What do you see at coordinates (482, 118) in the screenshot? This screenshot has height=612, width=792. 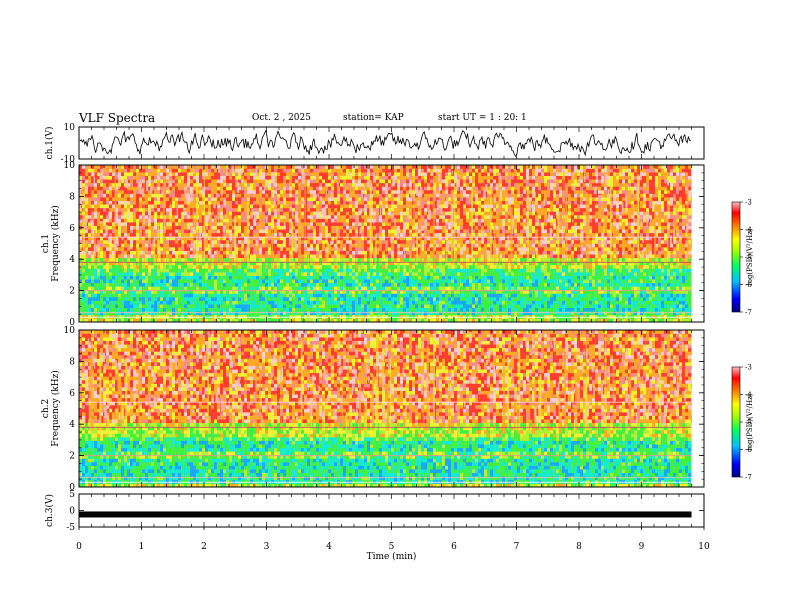 I see `start-ut-label: start UT = 1 : 20: 1` at bounding box center [482, 118].